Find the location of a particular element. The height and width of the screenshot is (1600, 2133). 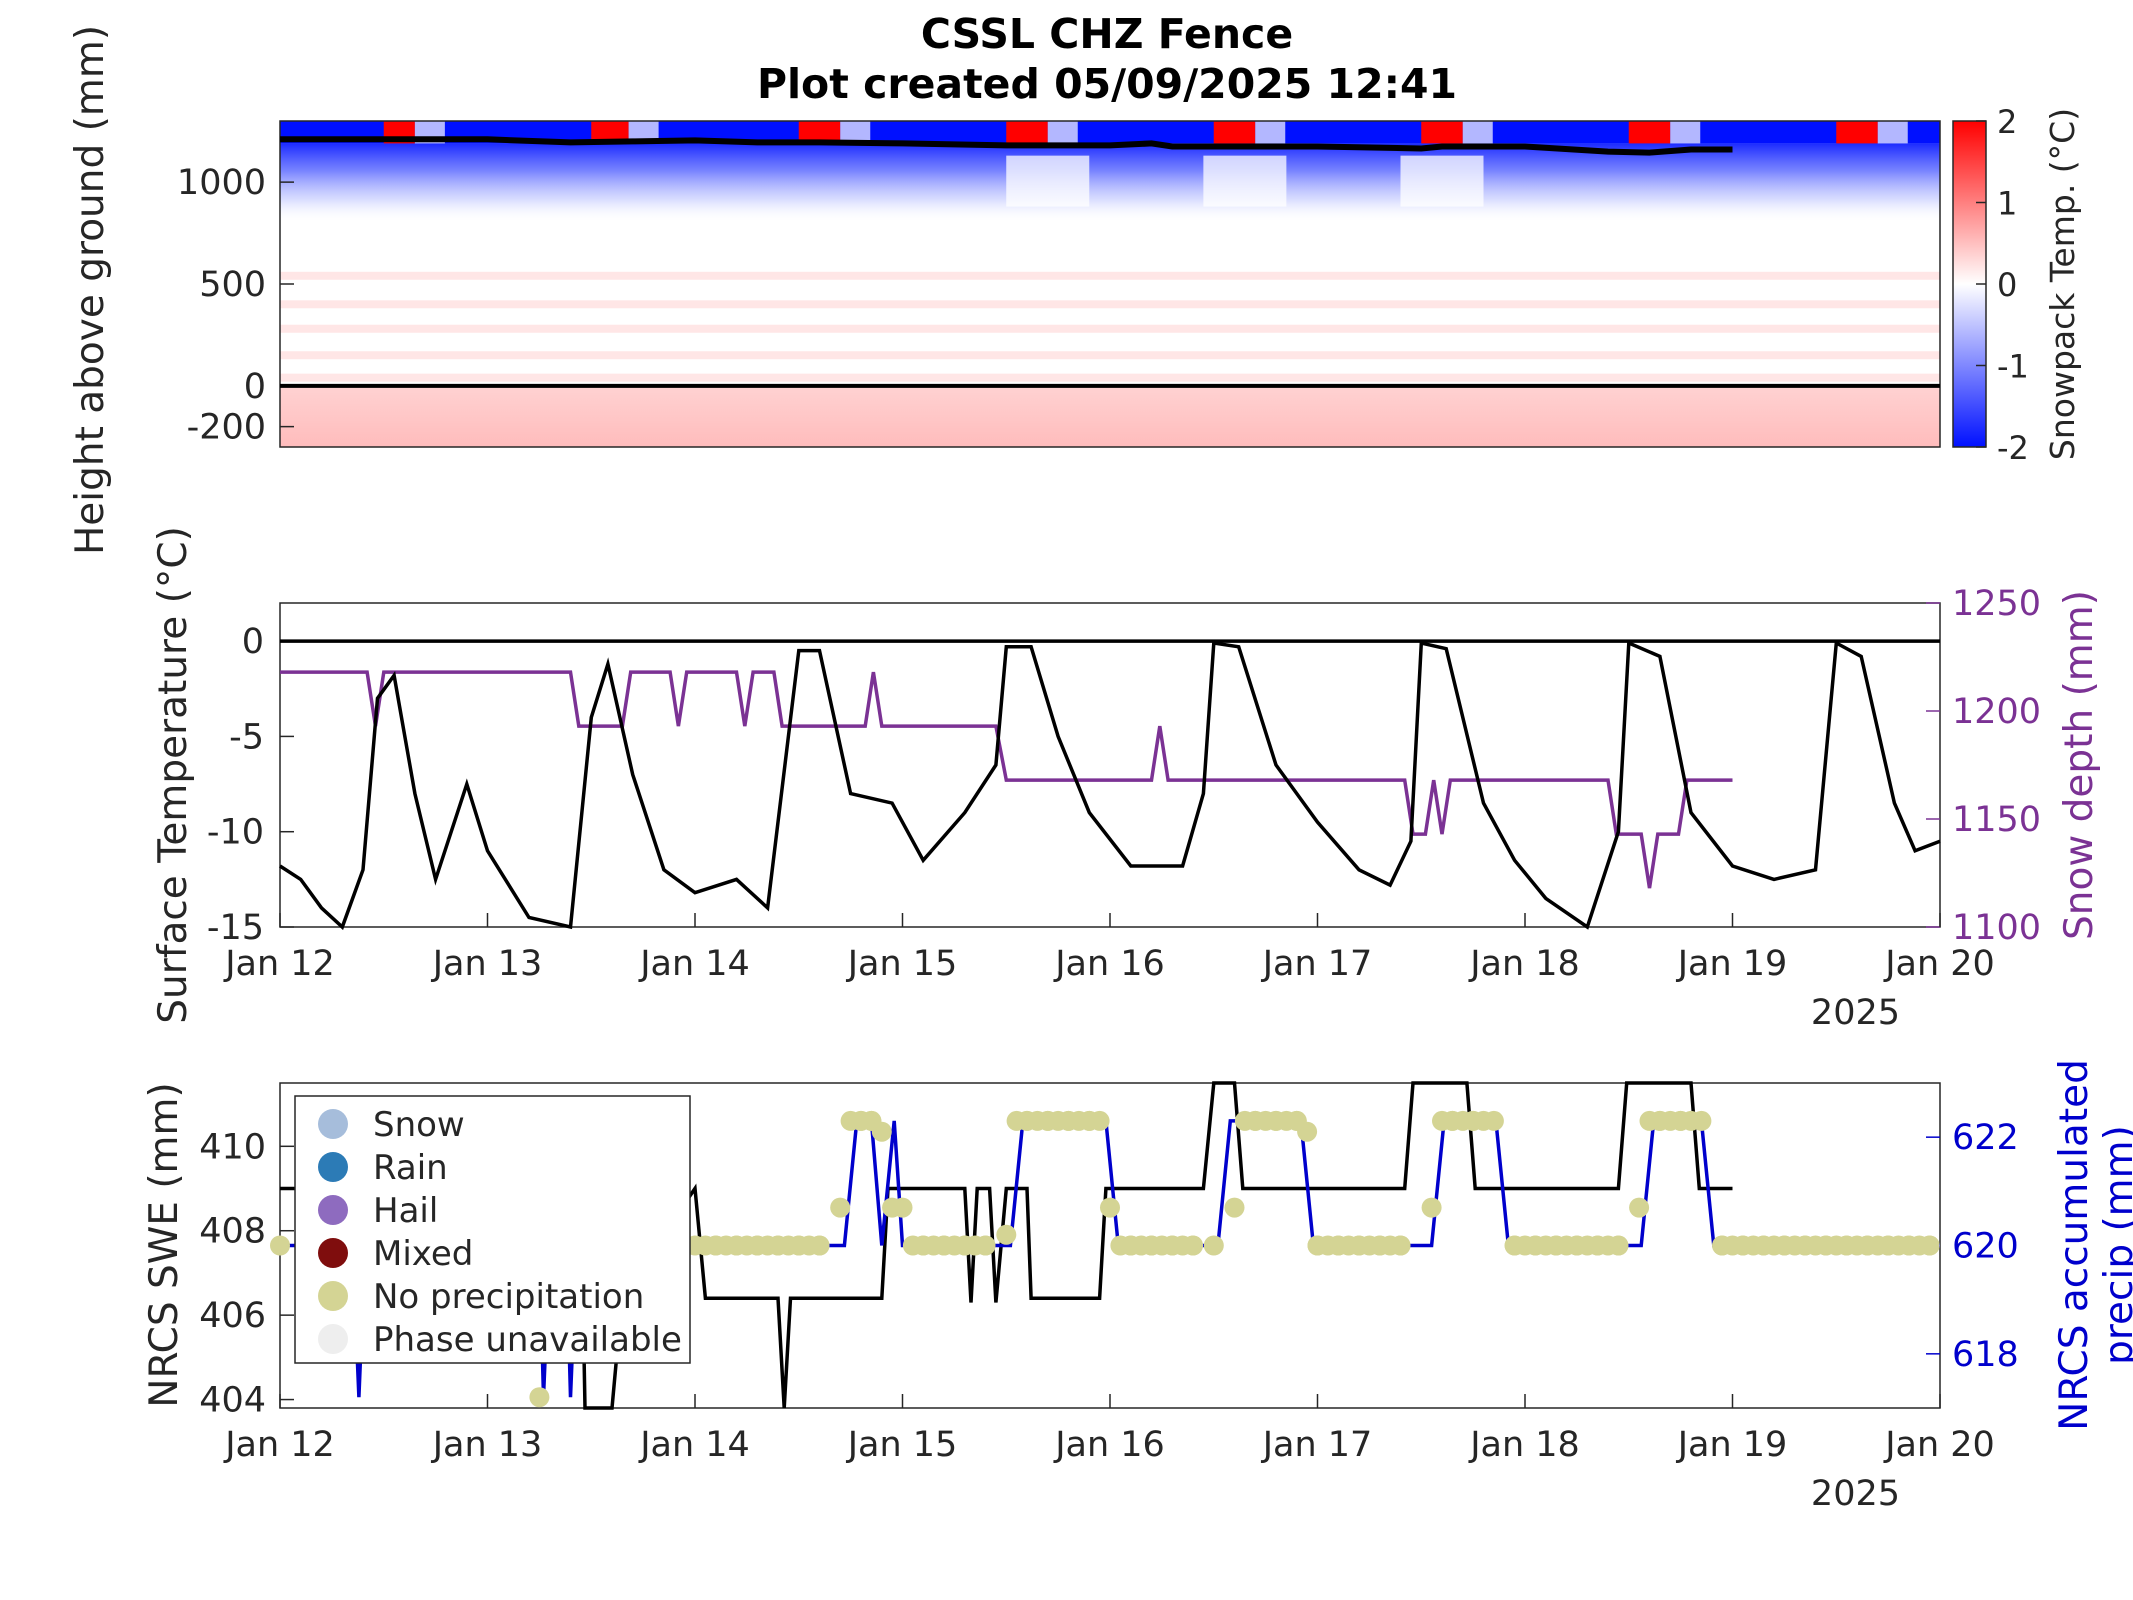

panel3-x-tick-label-0: Jan 12 is located at coordinates (279, 1445).